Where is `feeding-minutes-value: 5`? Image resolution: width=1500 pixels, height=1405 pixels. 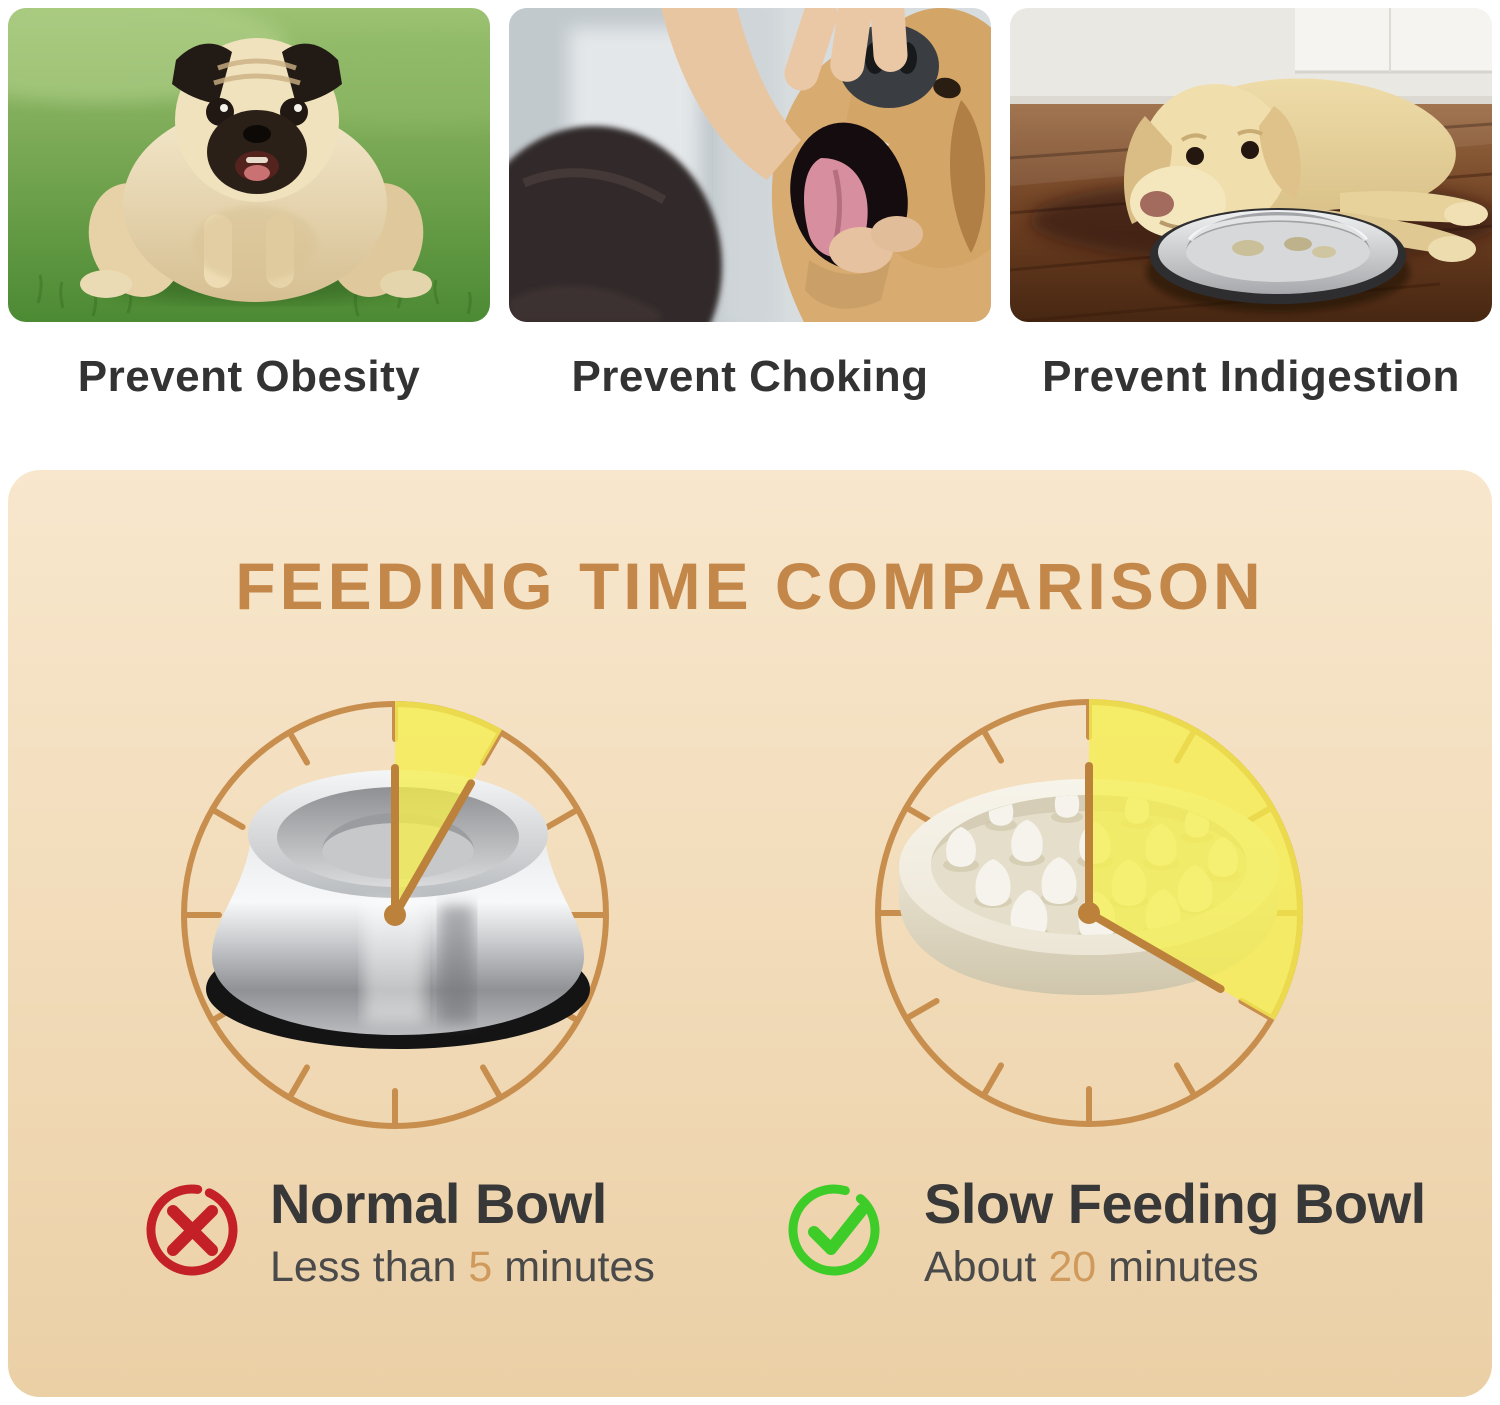
feeding-minutes-value: 5 is located at coordinates (480, 1267).